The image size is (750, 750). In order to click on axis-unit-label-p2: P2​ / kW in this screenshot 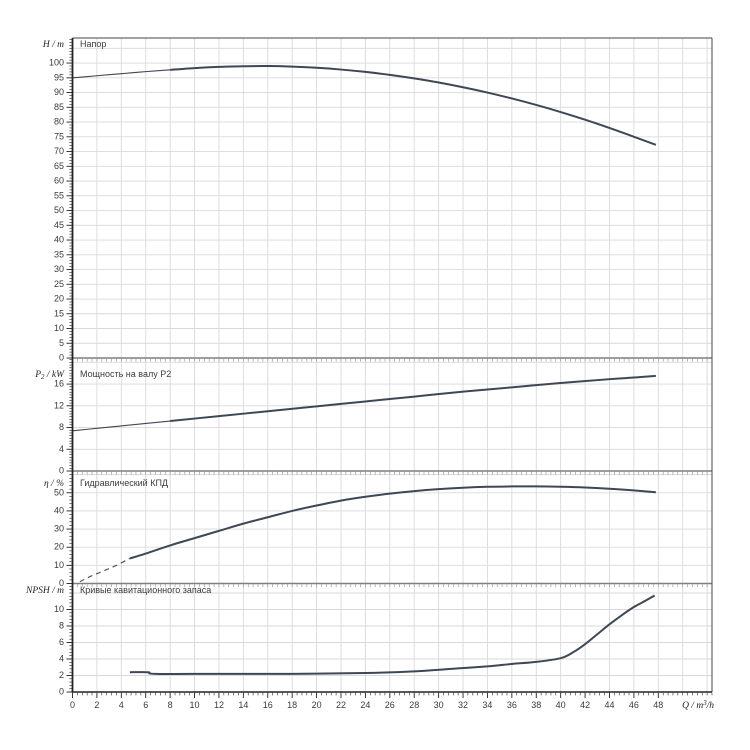, I will do `click(49, 375)`.